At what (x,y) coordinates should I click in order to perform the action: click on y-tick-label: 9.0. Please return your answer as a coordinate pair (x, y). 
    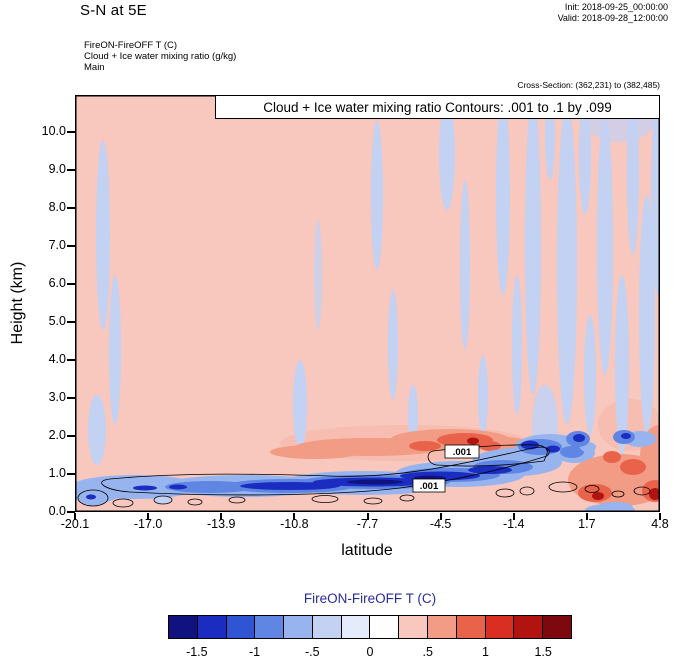
    Looking at the image, I should click on (57, 169).